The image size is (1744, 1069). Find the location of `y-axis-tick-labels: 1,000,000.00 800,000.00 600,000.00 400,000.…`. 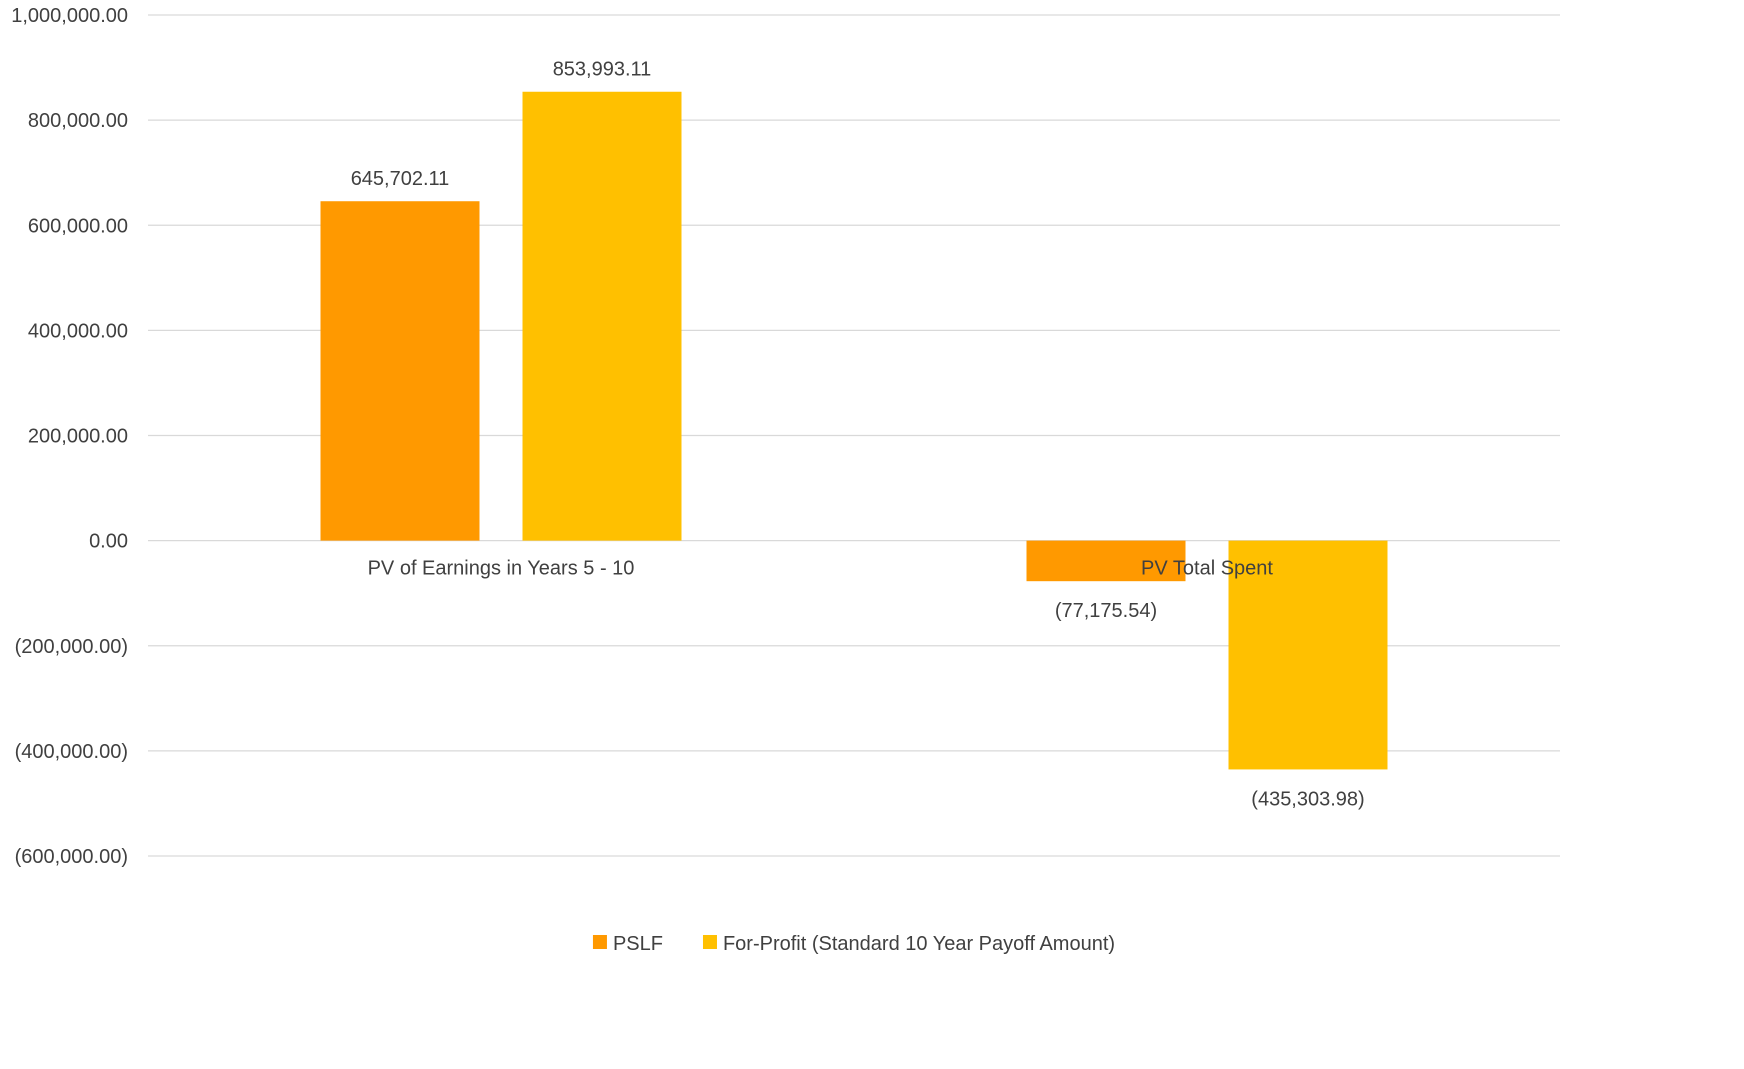

y-axis-tick-labels: 1,000,000.00 800,000.00 600,000.00 400,000.… is located at coordinates (69, 436).